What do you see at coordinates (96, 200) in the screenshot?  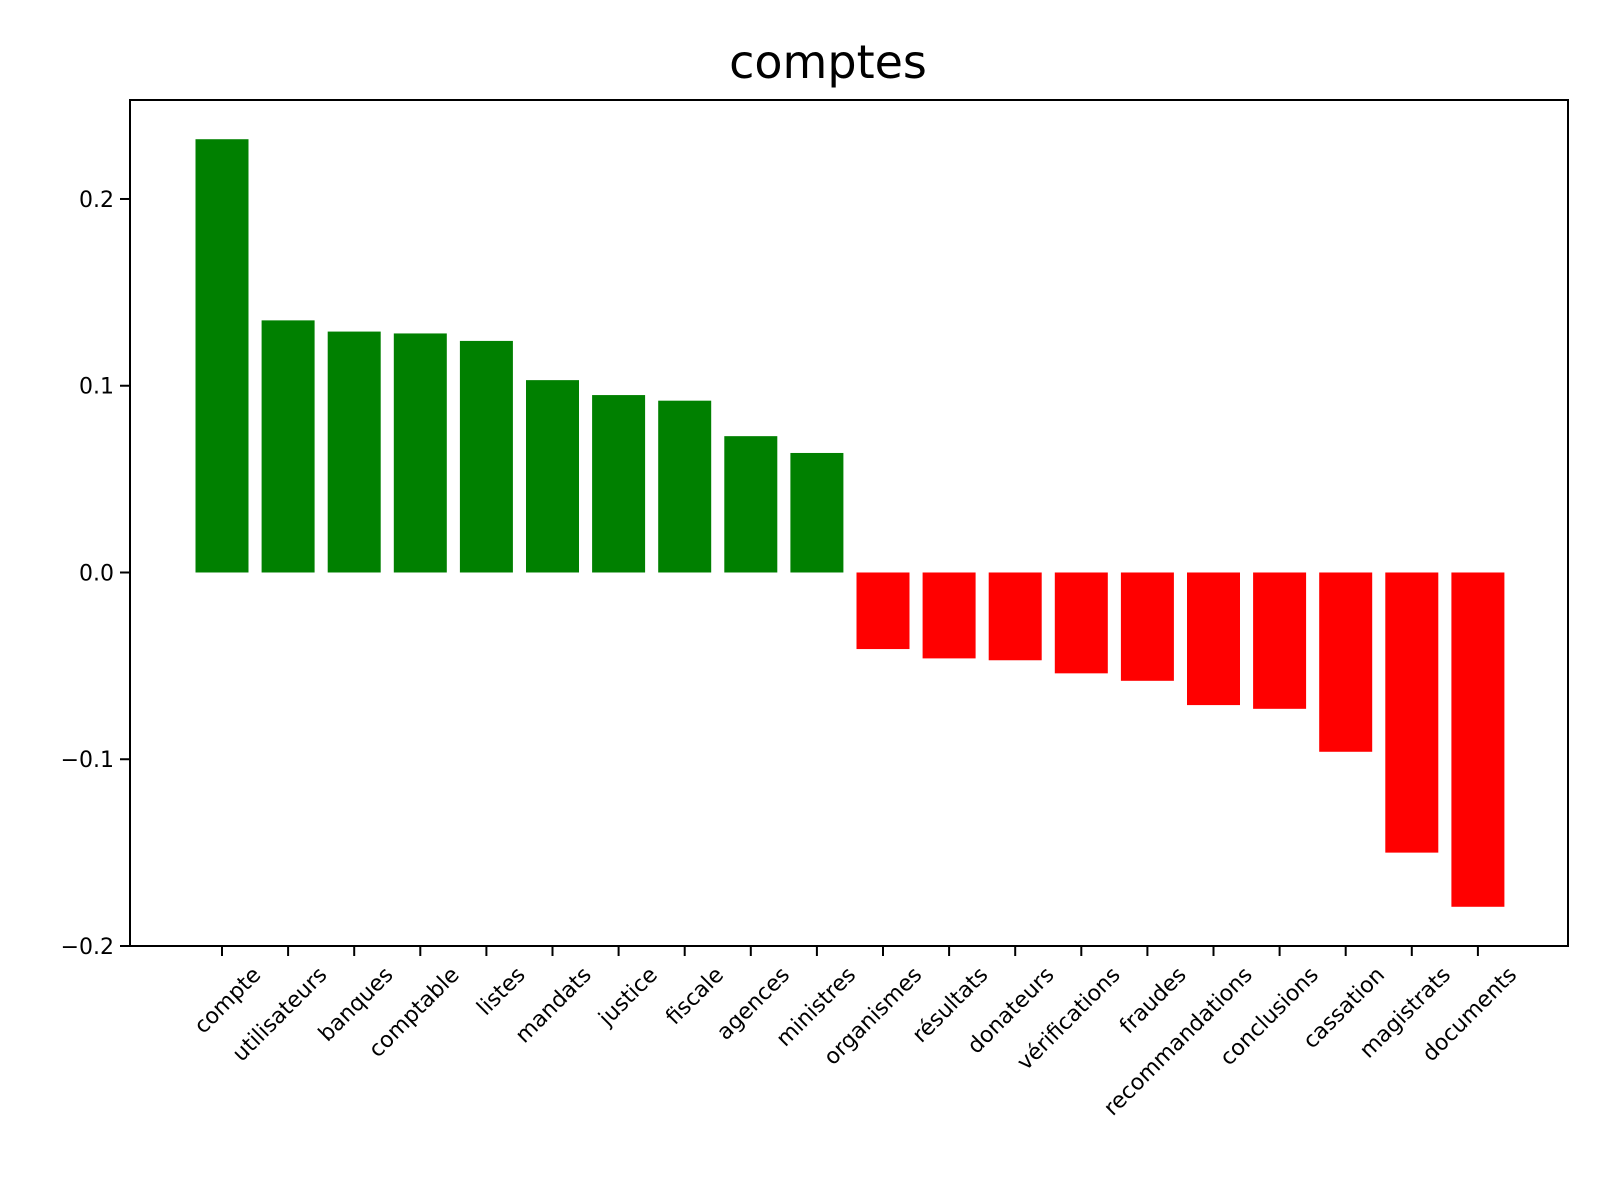 I see `y-tick-label: 0.2` at bounding box center [96, 200].